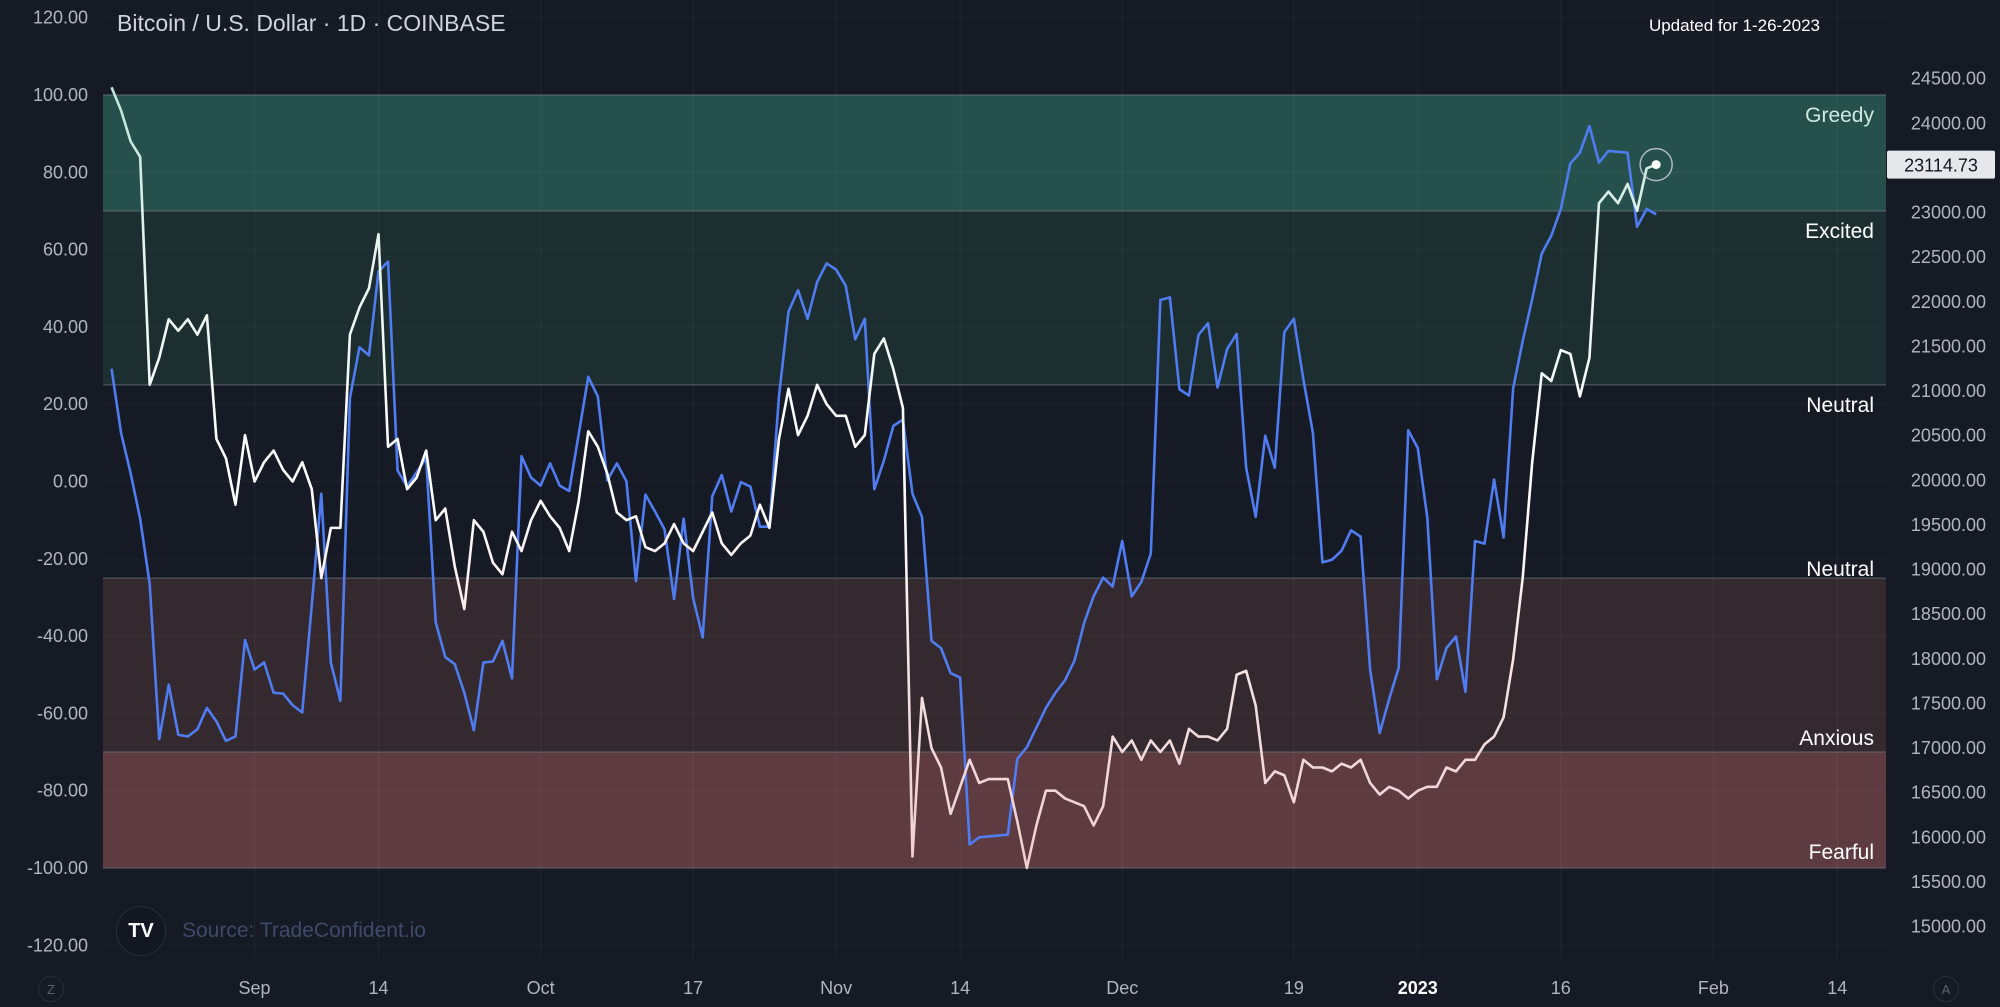  I want to click on left-tick-label: -60.00, so click(62, 713).